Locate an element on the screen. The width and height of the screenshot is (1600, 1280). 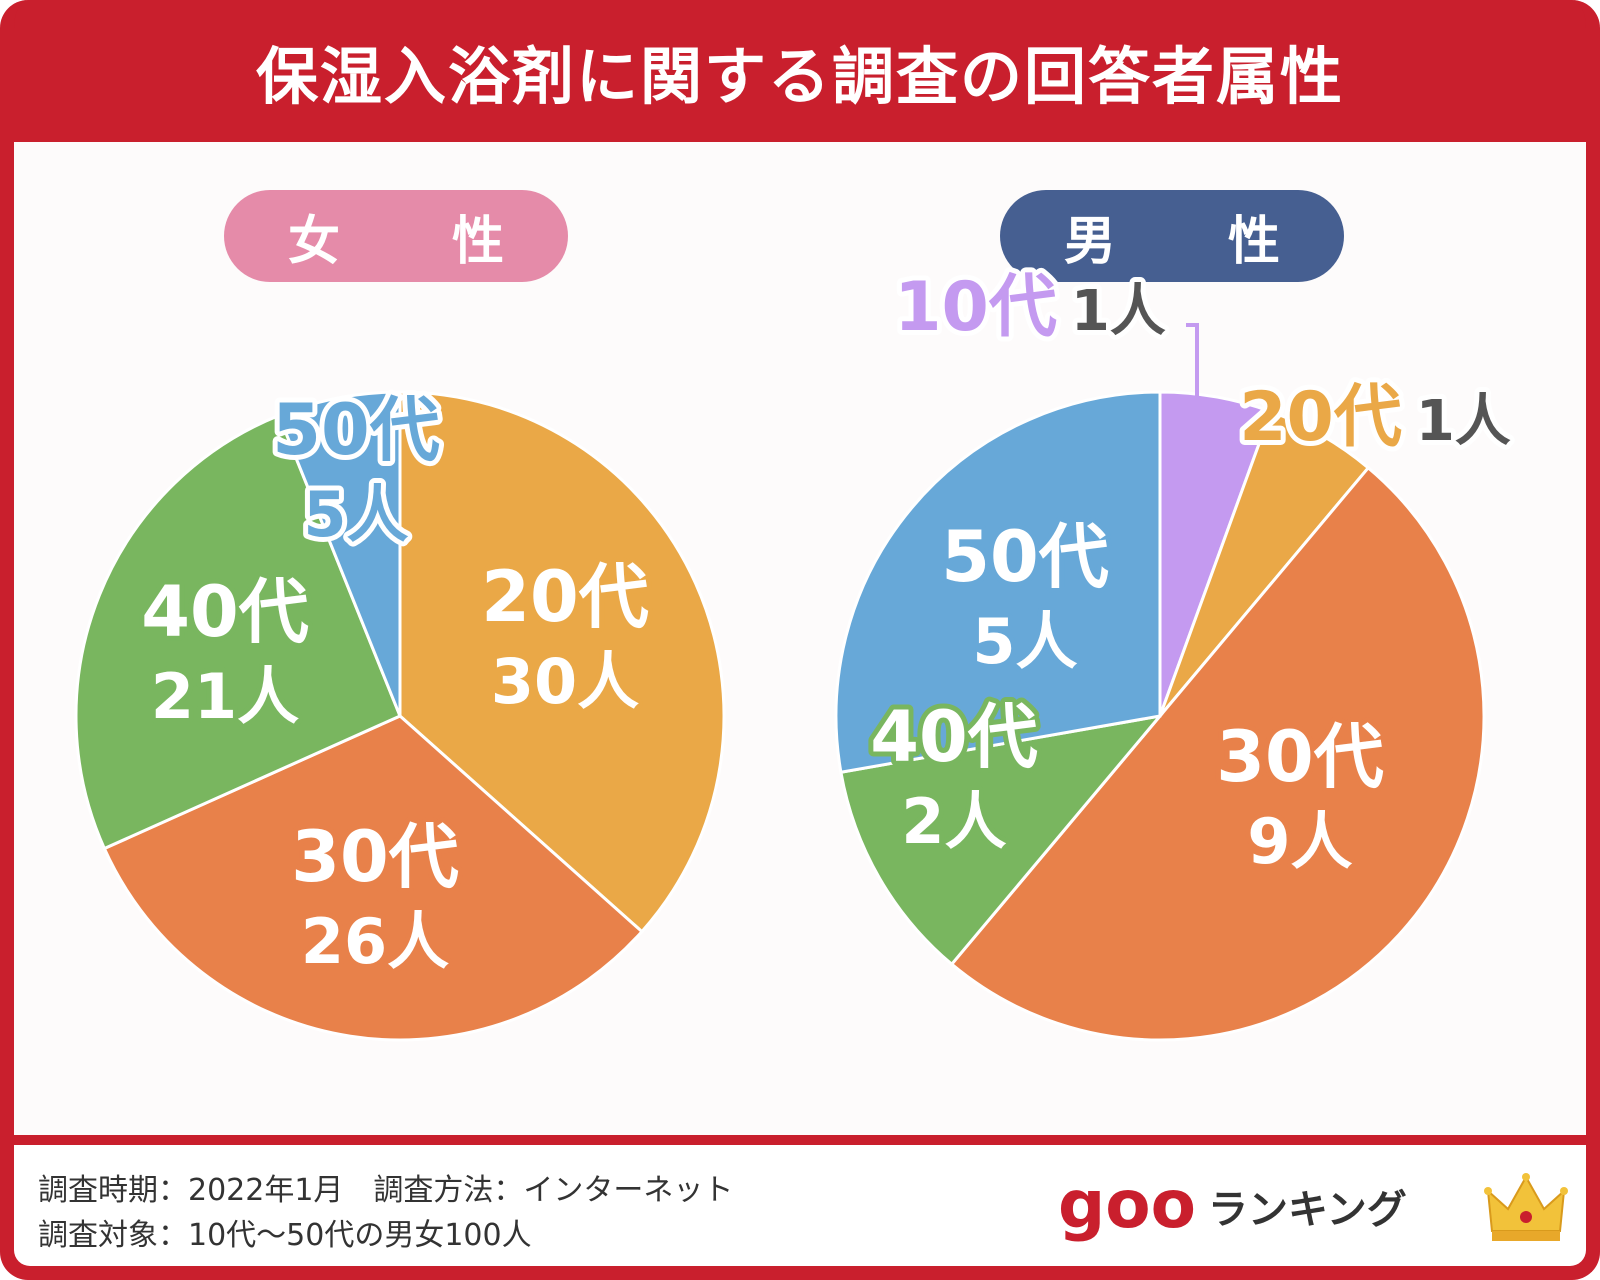
slice-count-label: 9人 is located at coordinates (1299, 841).